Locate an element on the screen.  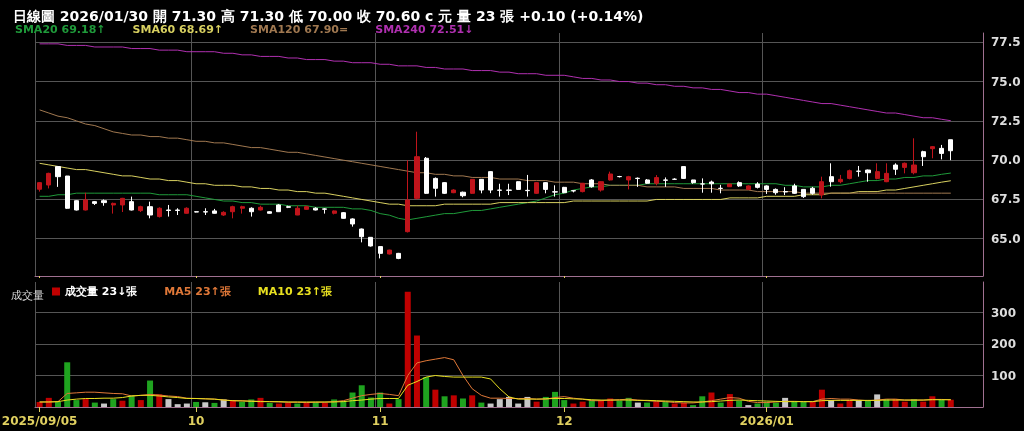
x-tick-label: 2026/01 is located at coordinates (766, 421).